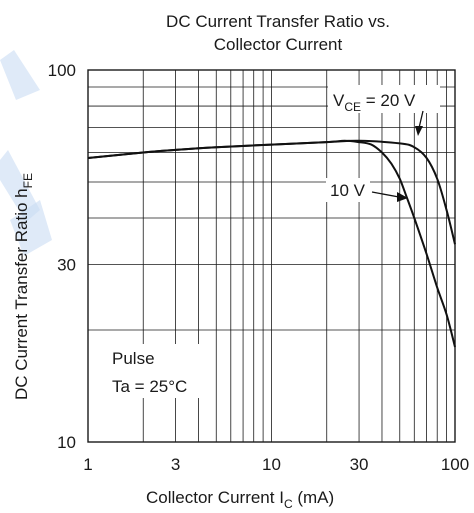  Describe the element at coordinates (149, 386) in the screenshot. I see `annotation-temperature: Ta = 25°C` at that location.